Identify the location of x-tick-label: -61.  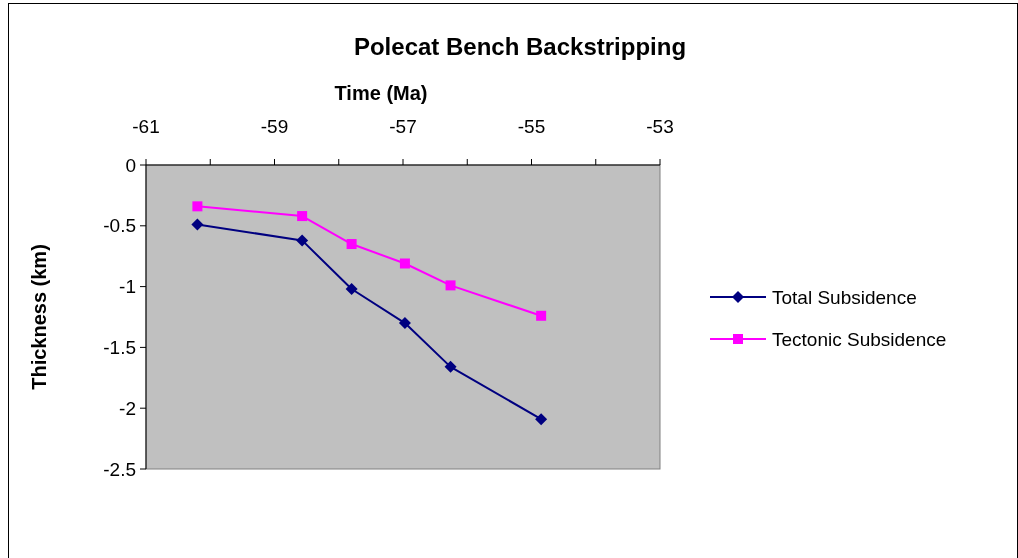
(146, 126).